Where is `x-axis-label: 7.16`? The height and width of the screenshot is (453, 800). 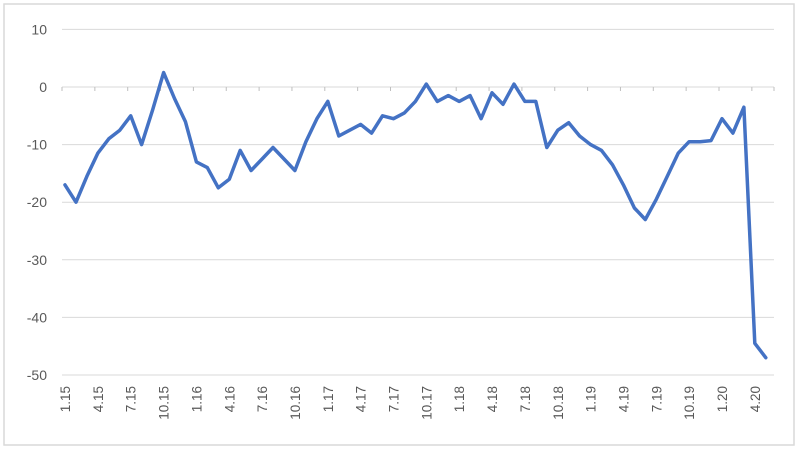 x-axis-label: 7.16 is located at coordinates (262, 399).